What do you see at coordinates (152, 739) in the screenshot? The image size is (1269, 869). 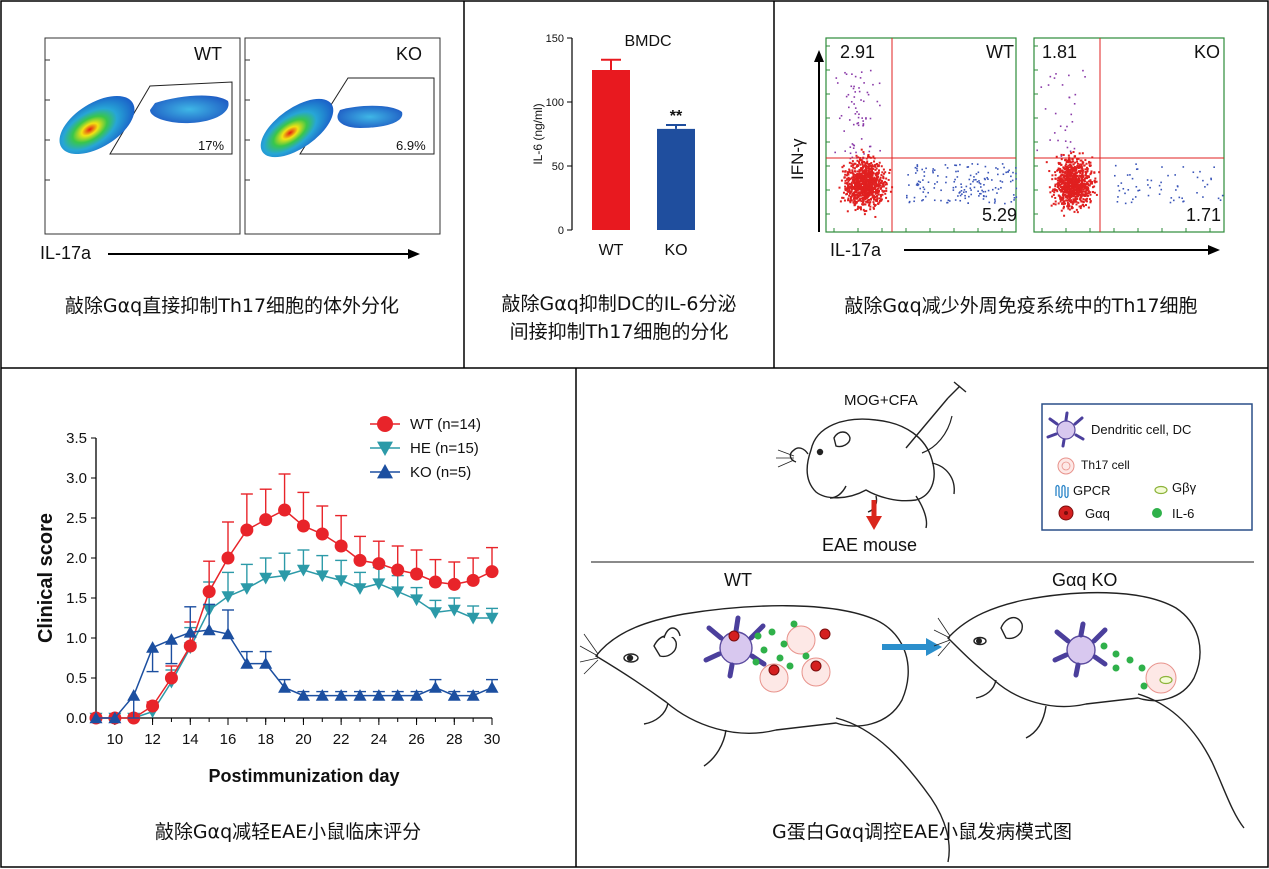 I see `score-x-tick-label: 12` at bounding box center [152, 739].